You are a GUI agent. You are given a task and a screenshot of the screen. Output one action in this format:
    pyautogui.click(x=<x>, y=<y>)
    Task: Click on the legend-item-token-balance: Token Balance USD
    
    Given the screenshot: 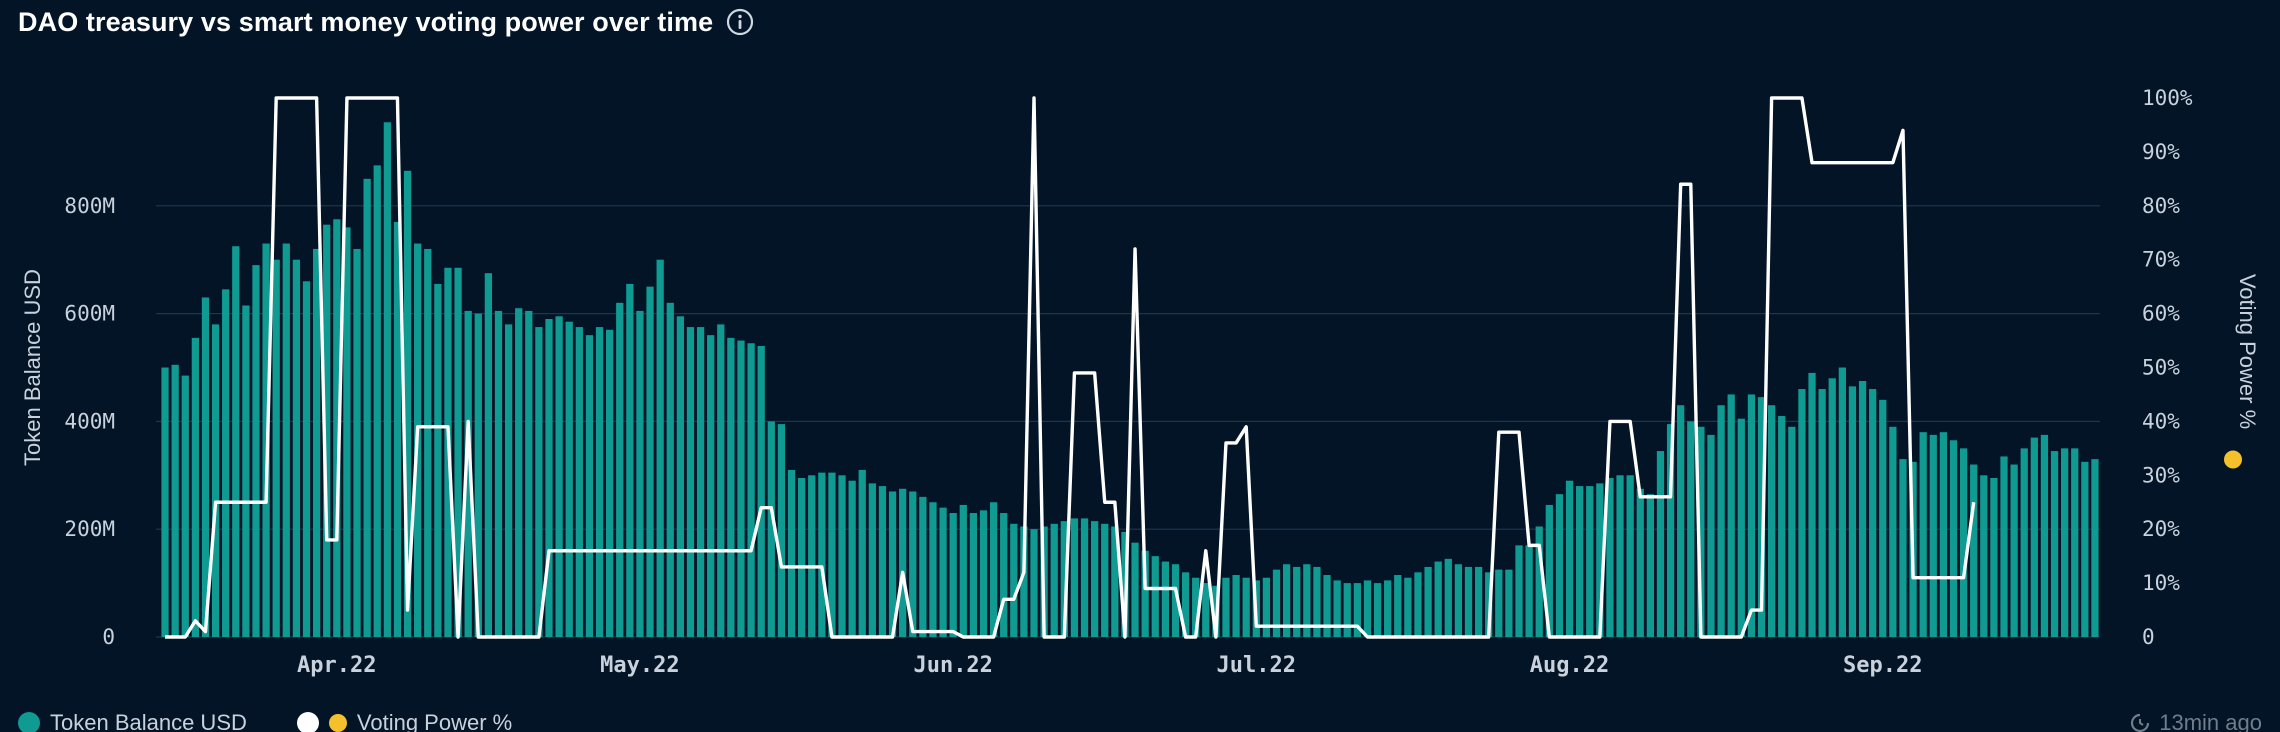 What is the action you would take?
    pyautogui.click(x=132, y=721)
    